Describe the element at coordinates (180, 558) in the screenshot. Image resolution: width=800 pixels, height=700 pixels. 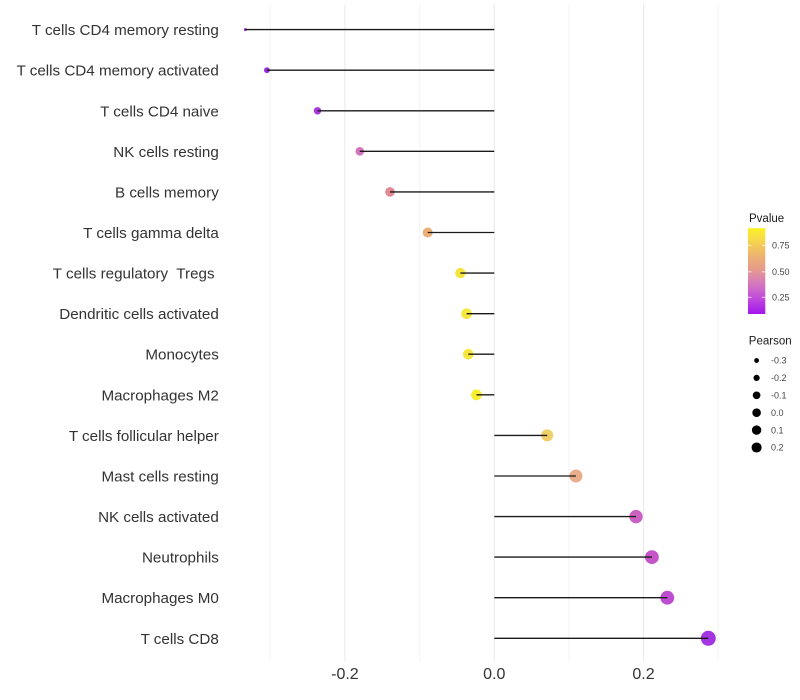
I see `svg-text: Neutrophils` at that location.